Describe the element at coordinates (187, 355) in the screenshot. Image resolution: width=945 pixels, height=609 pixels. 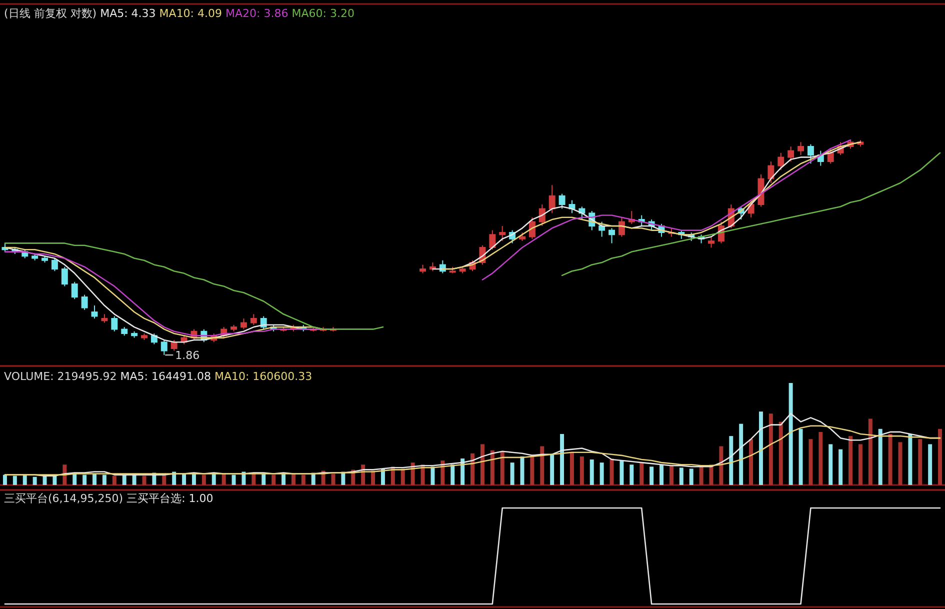
I see `annotation: 1.86` at that location.